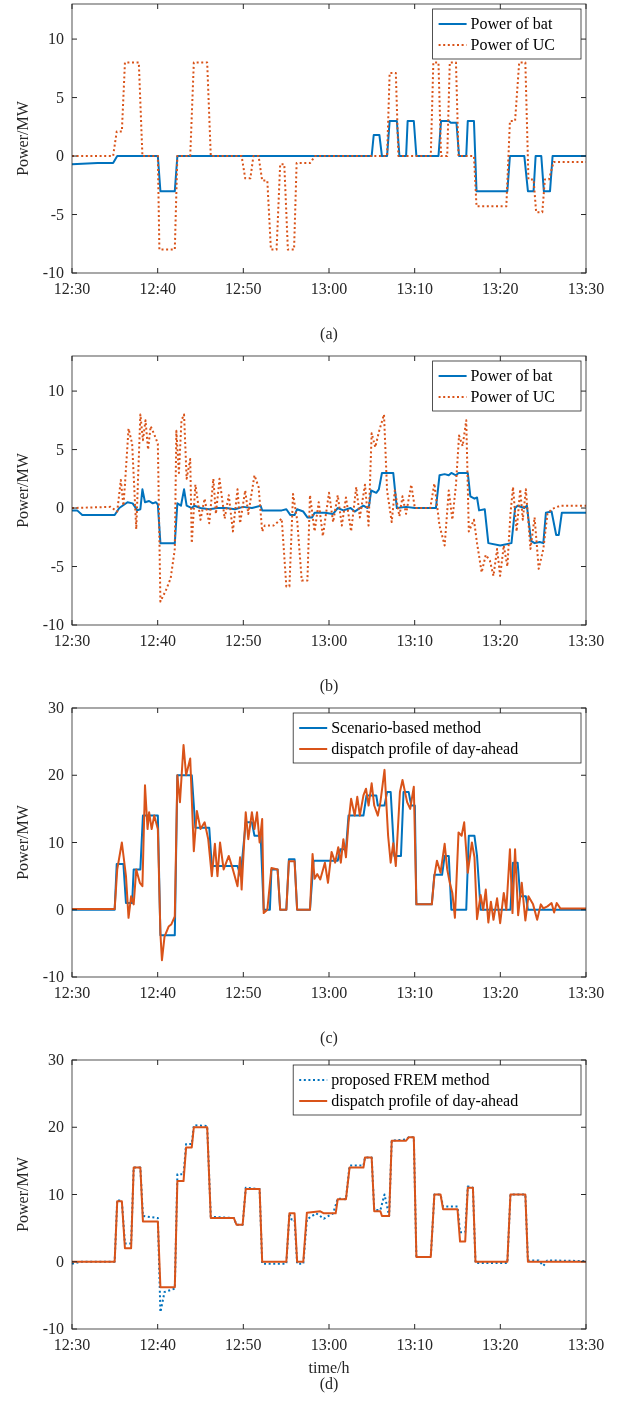  Describe the element at coordinates (410, 1080) in the screenshot. I see `legend-label: proposed FREM method` at that location.